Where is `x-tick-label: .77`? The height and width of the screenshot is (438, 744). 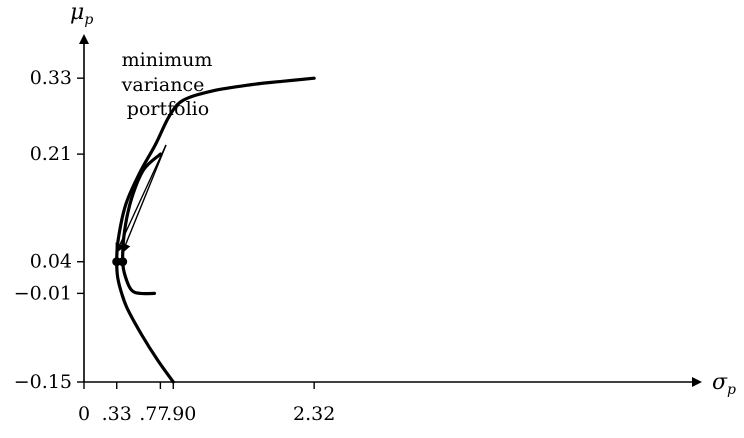
x-tick-label: .77 is located at coordinates (154, 414).